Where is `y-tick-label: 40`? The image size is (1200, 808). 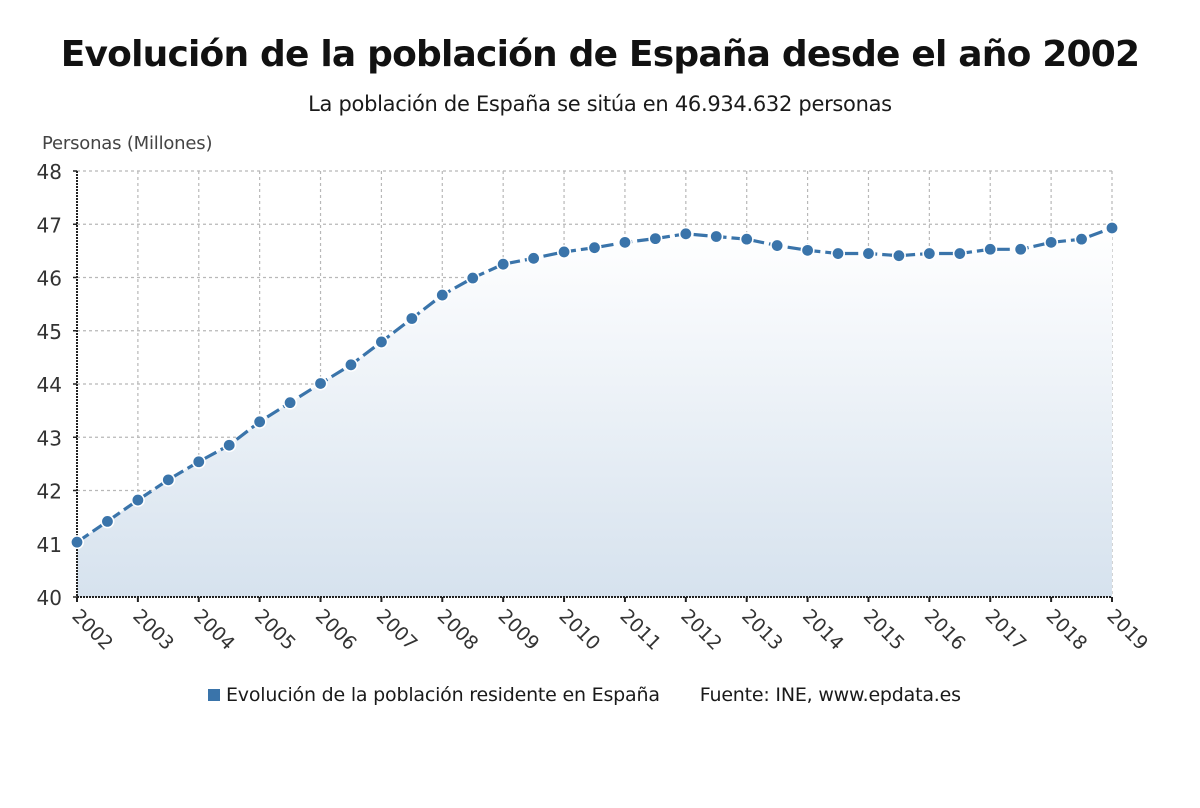
y-tick-label: 40 is located at coordinates (49, 598).